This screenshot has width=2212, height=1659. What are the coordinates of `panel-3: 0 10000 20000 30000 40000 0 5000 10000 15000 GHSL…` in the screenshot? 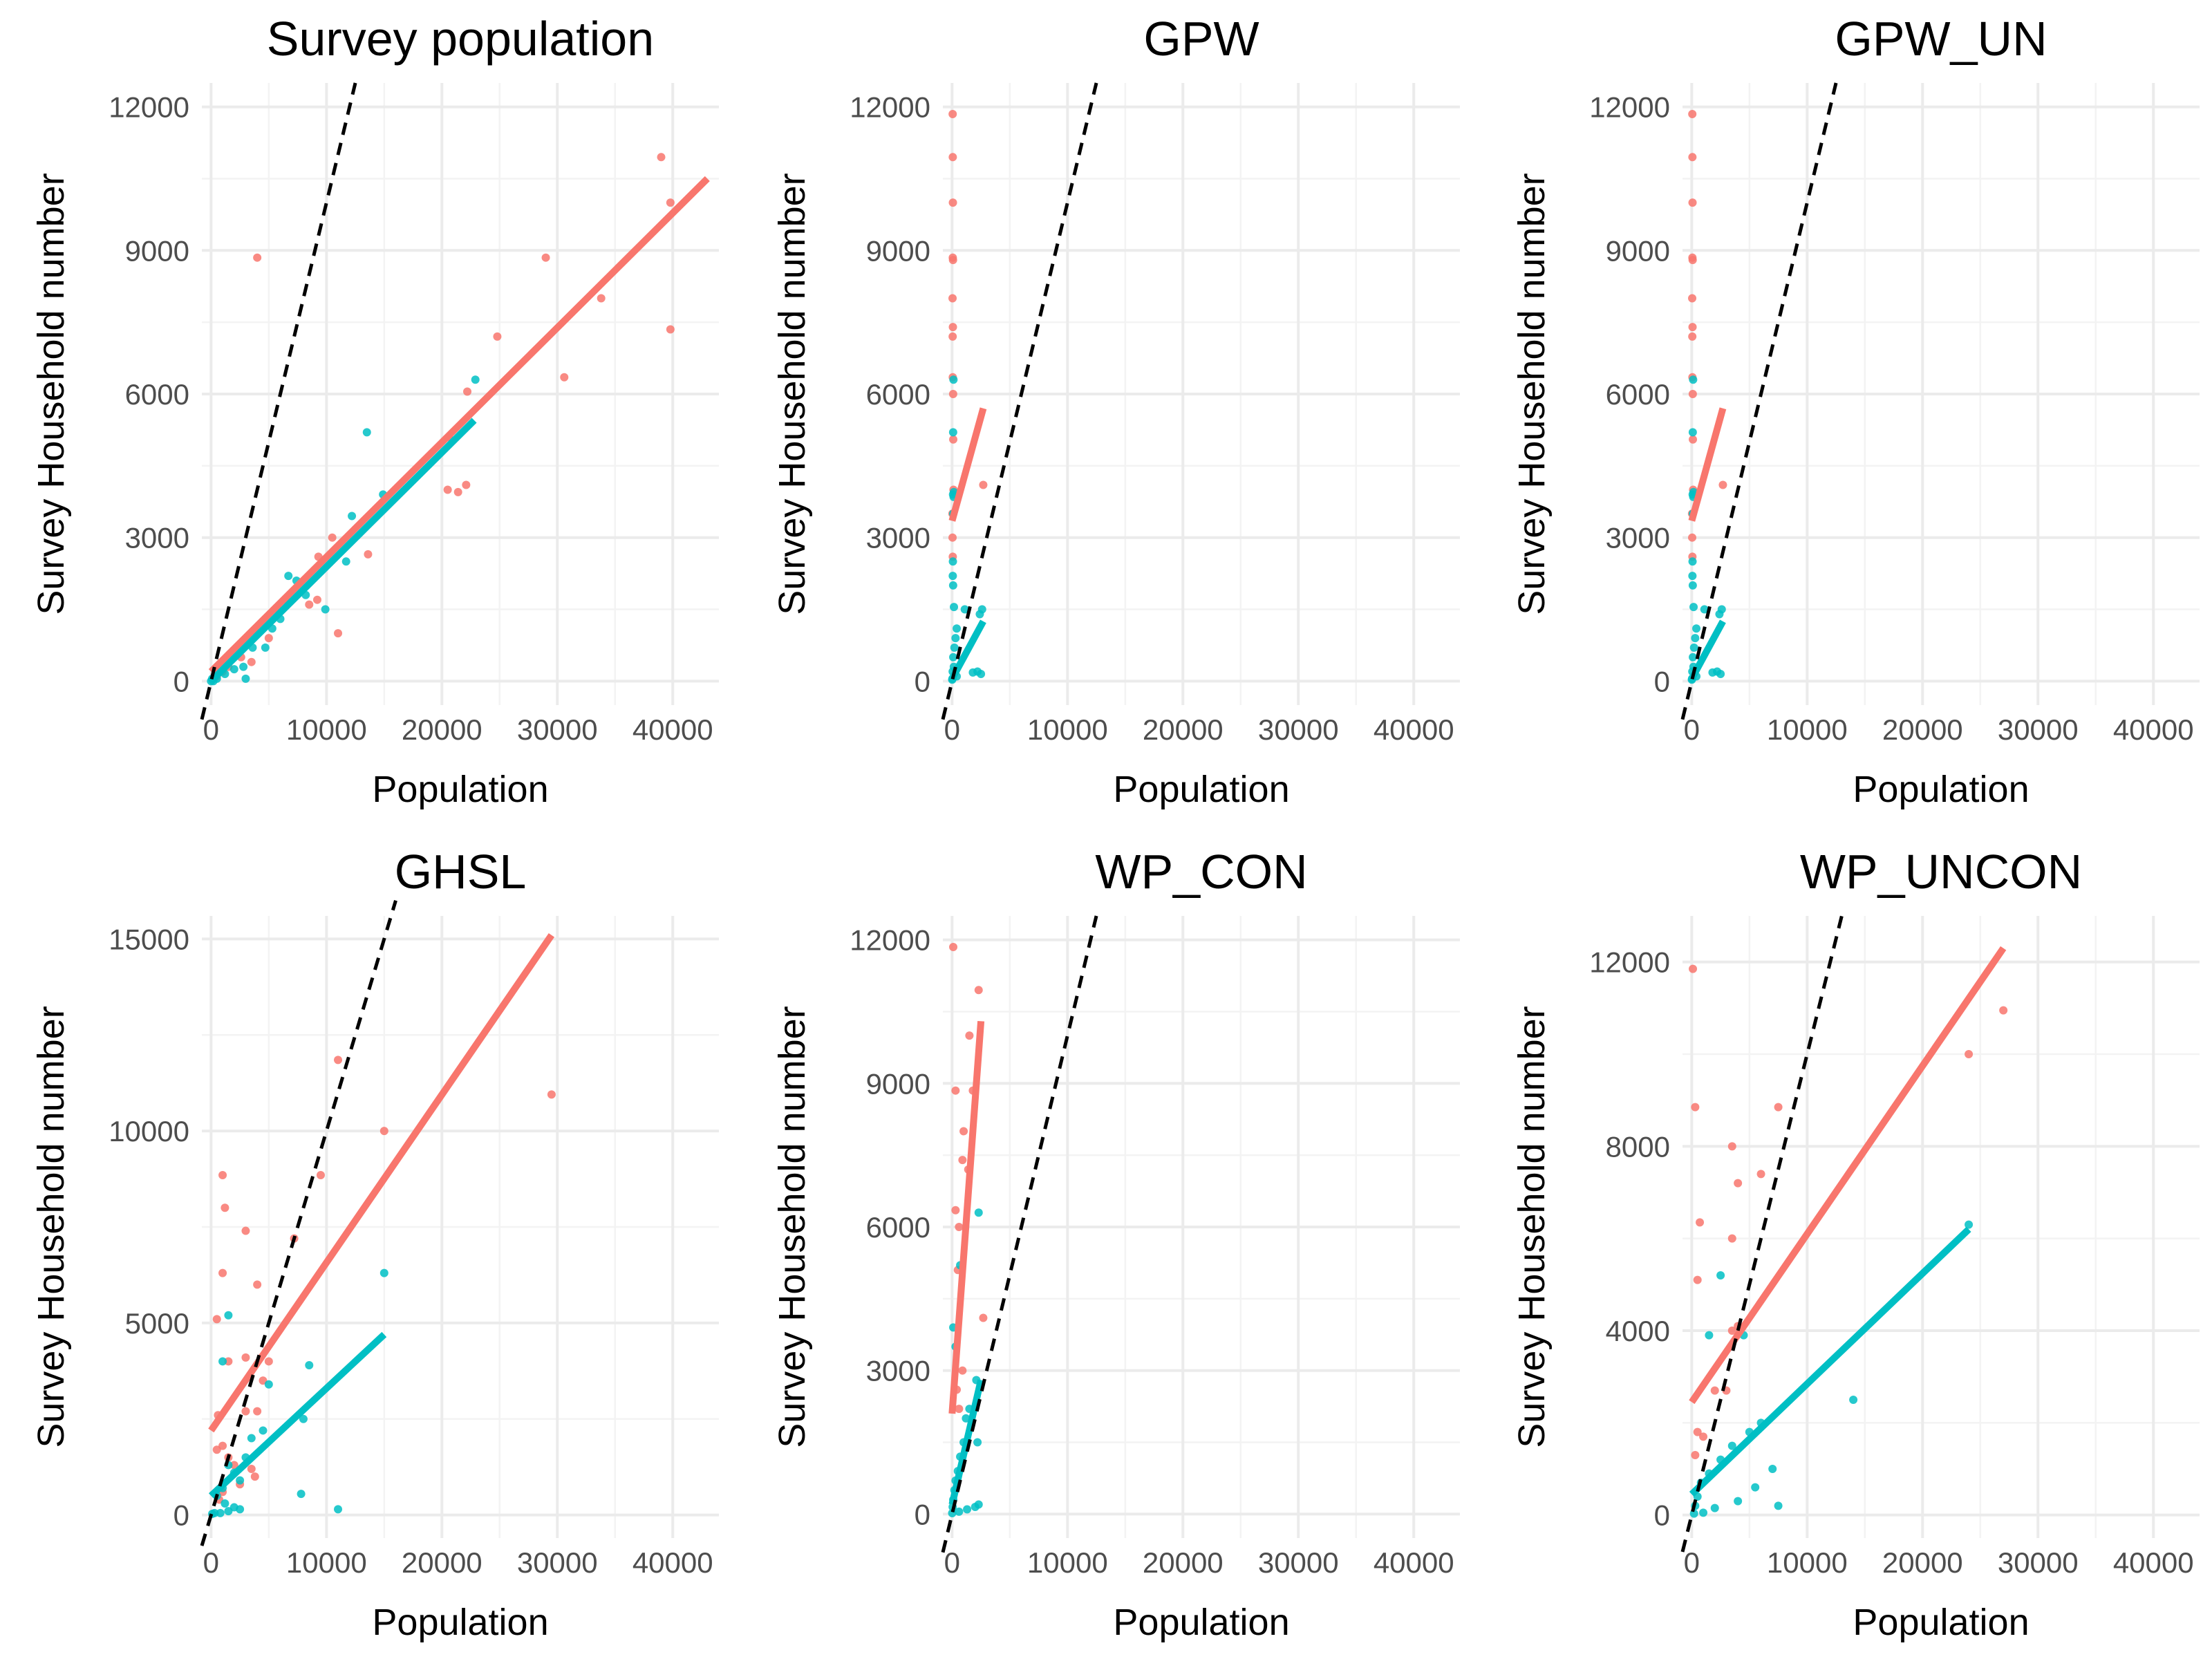 It's located at (374, 1244).